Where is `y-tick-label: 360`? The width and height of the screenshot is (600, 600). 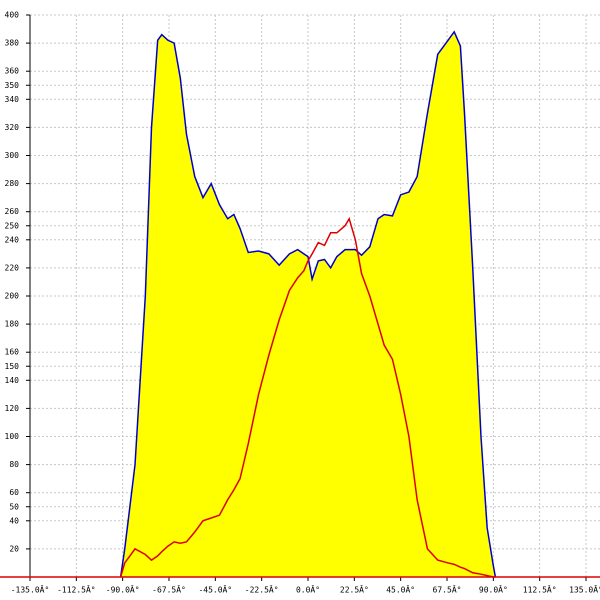
y-tick-label: 360 is located at coordinates (12, 71).